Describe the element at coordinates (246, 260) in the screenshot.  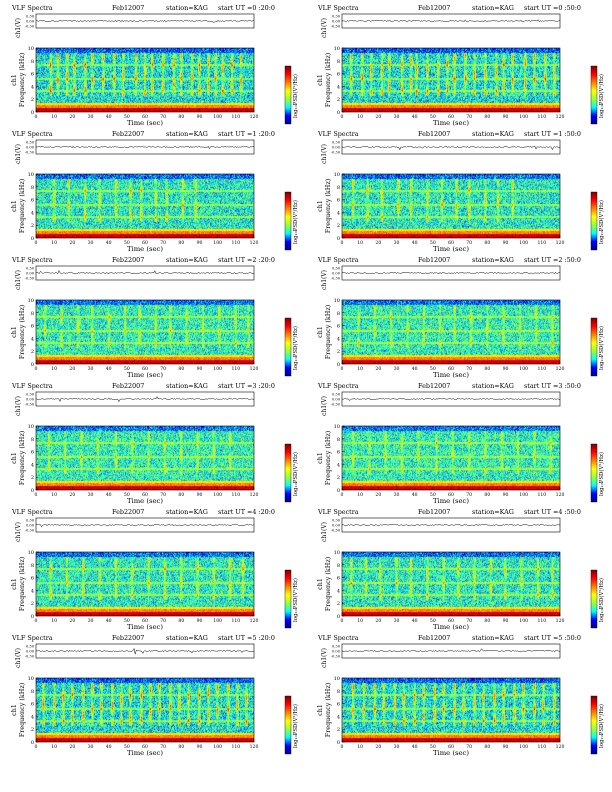
I see `panel-start-time: start UT =2 :20:0` at that location.